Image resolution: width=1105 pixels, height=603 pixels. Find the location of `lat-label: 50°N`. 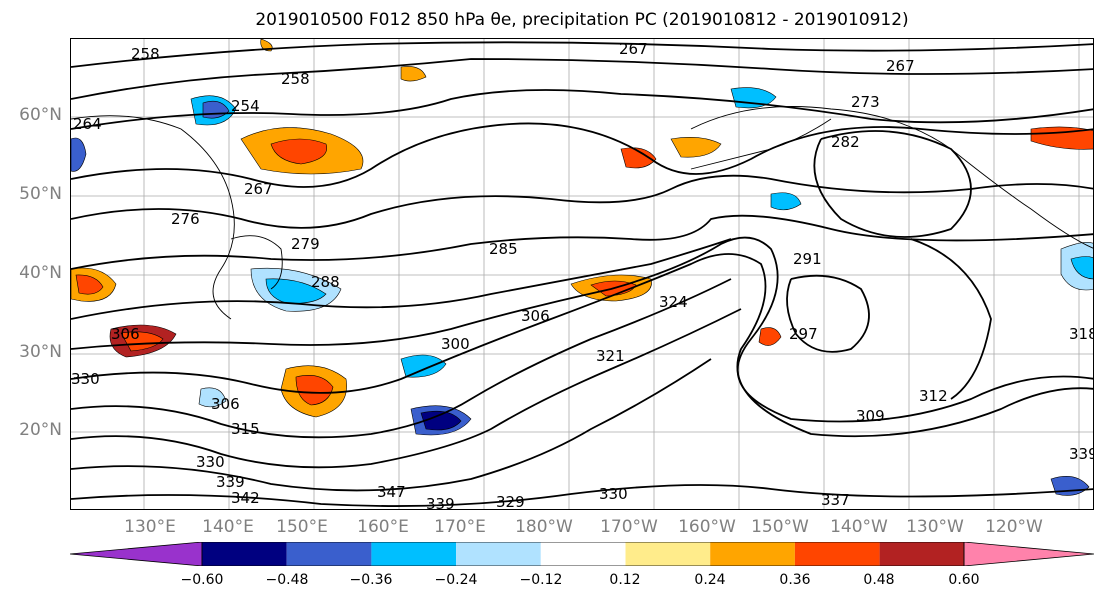

lat-label: 50°N is located at coordinates (40, 194).